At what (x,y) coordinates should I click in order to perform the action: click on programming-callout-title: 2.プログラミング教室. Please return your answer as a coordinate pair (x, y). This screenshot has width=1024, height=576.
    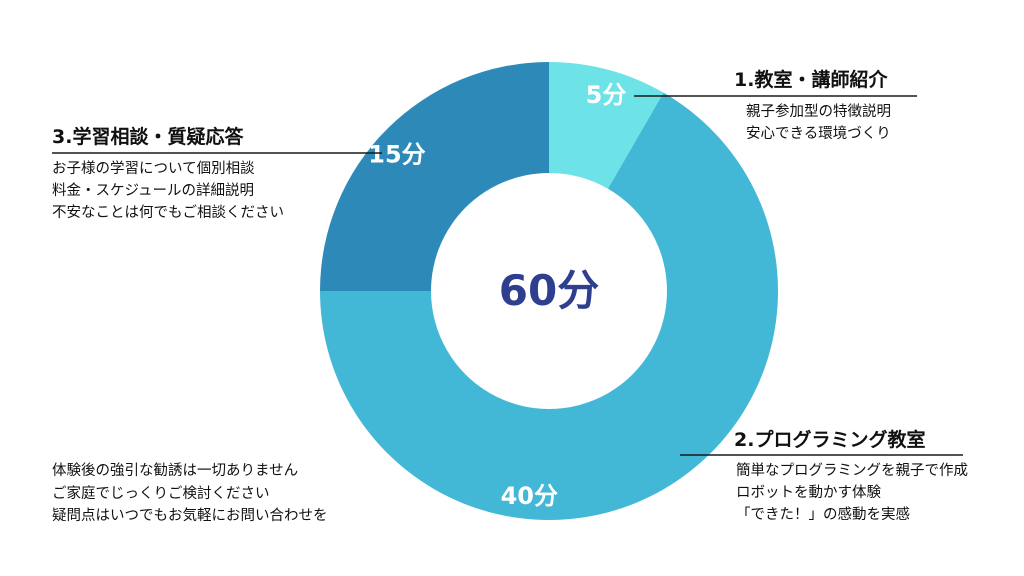
    Looking at the image, I should click on (830, 440).